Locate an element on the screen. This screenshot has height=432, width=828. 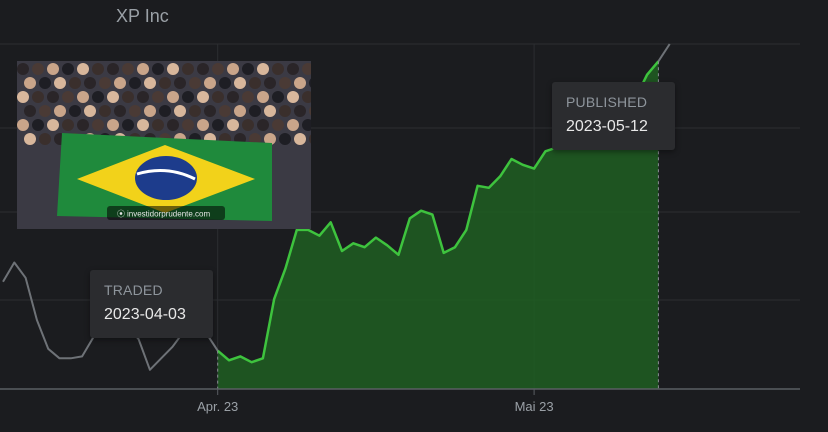
brazil-flag-icon is located at coordinates (164, 177).